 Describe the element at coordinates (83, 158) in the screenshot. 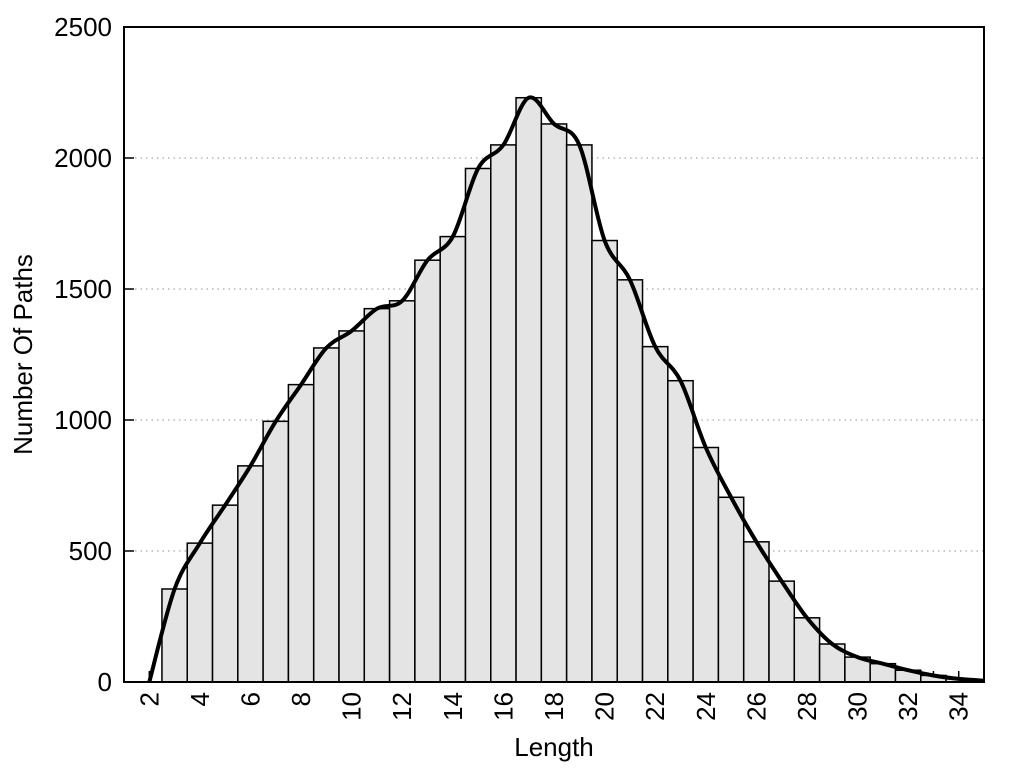

I see `y-tick-label: 2000` at that location.